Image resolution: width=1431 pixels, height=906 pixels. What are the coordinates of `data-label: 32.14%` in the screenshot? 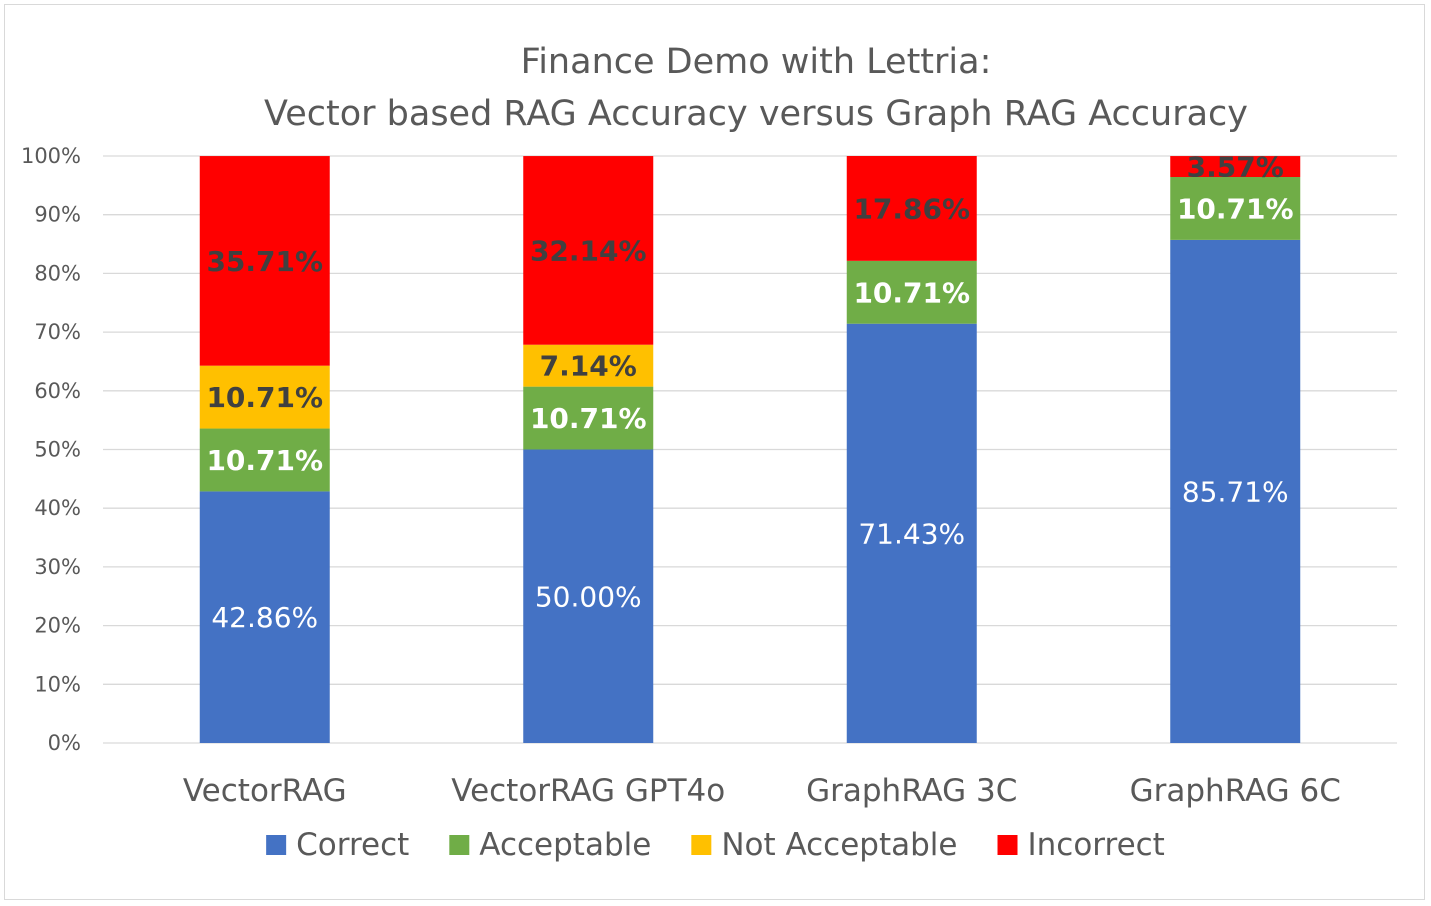 It's located at (588, 250).